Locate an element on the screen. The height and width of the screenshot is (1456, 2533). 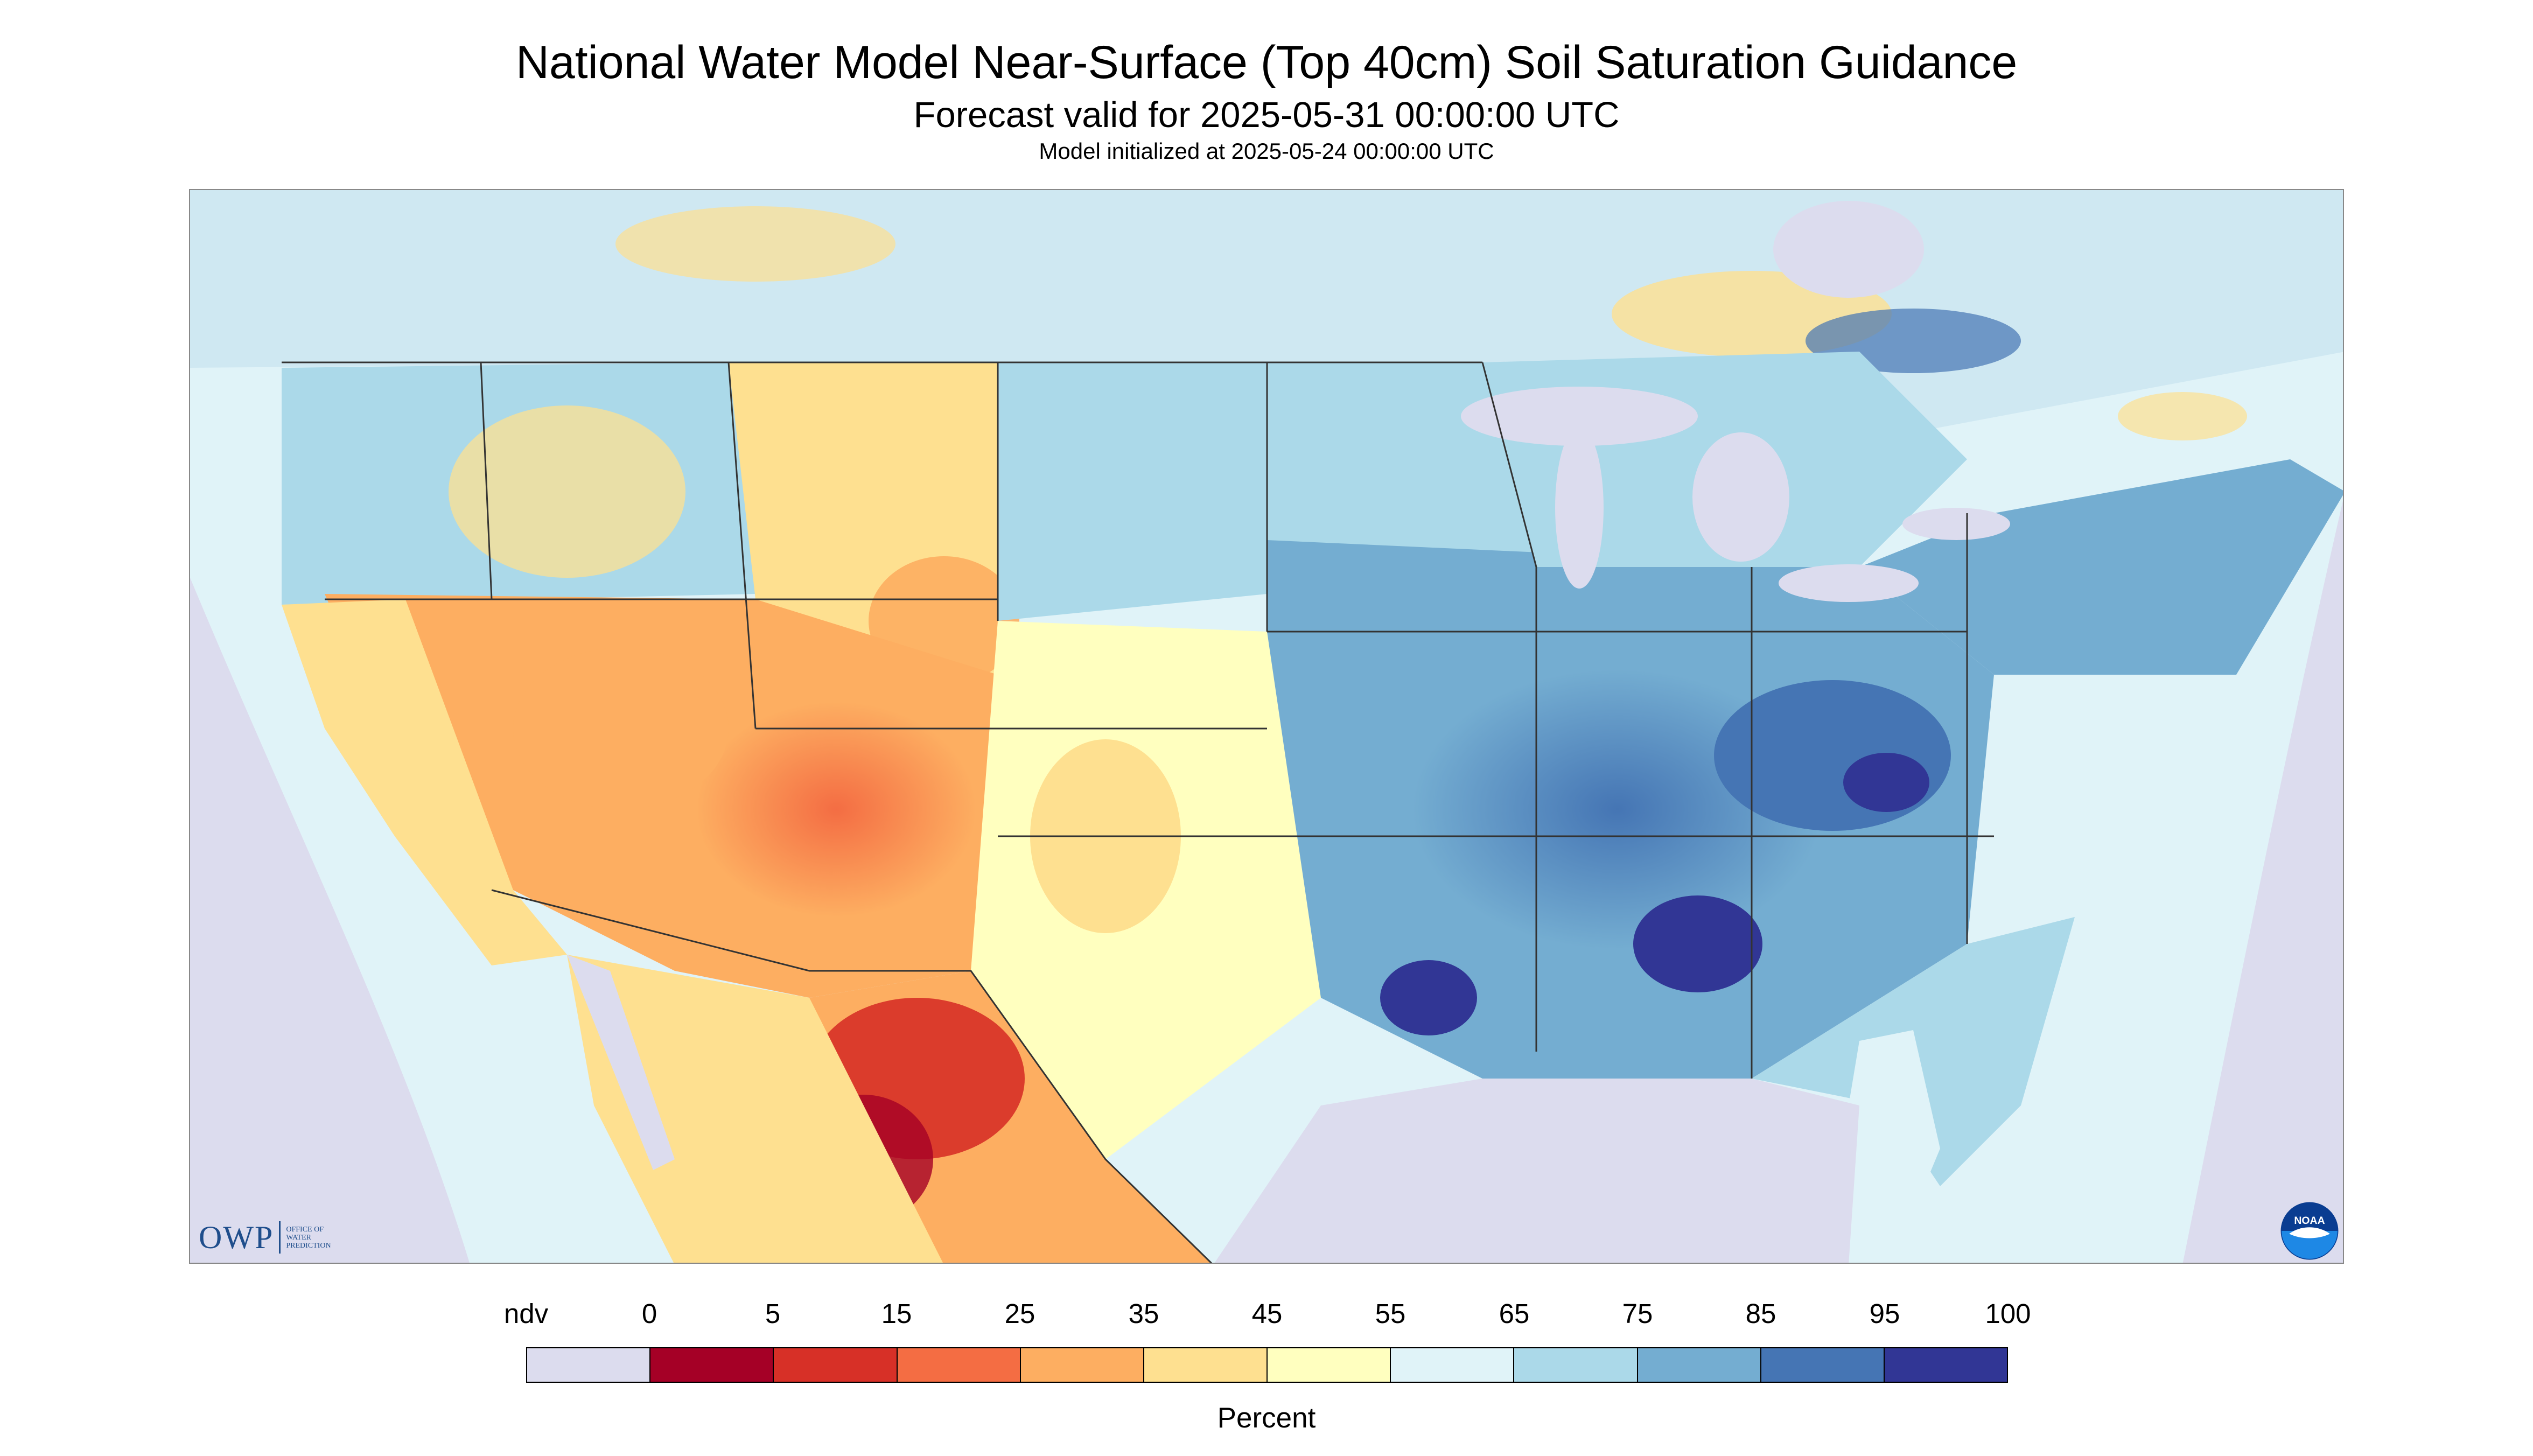
legend-units-label: Percent is located at coordinates (1266, 1418).